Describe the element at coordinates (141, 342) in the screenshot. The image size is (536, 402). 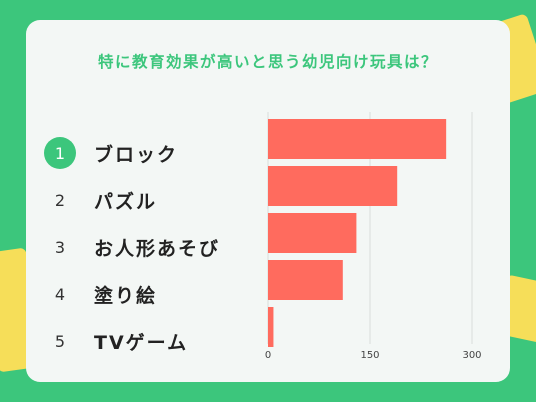
I see `category-label: TVゲーム` at that location.